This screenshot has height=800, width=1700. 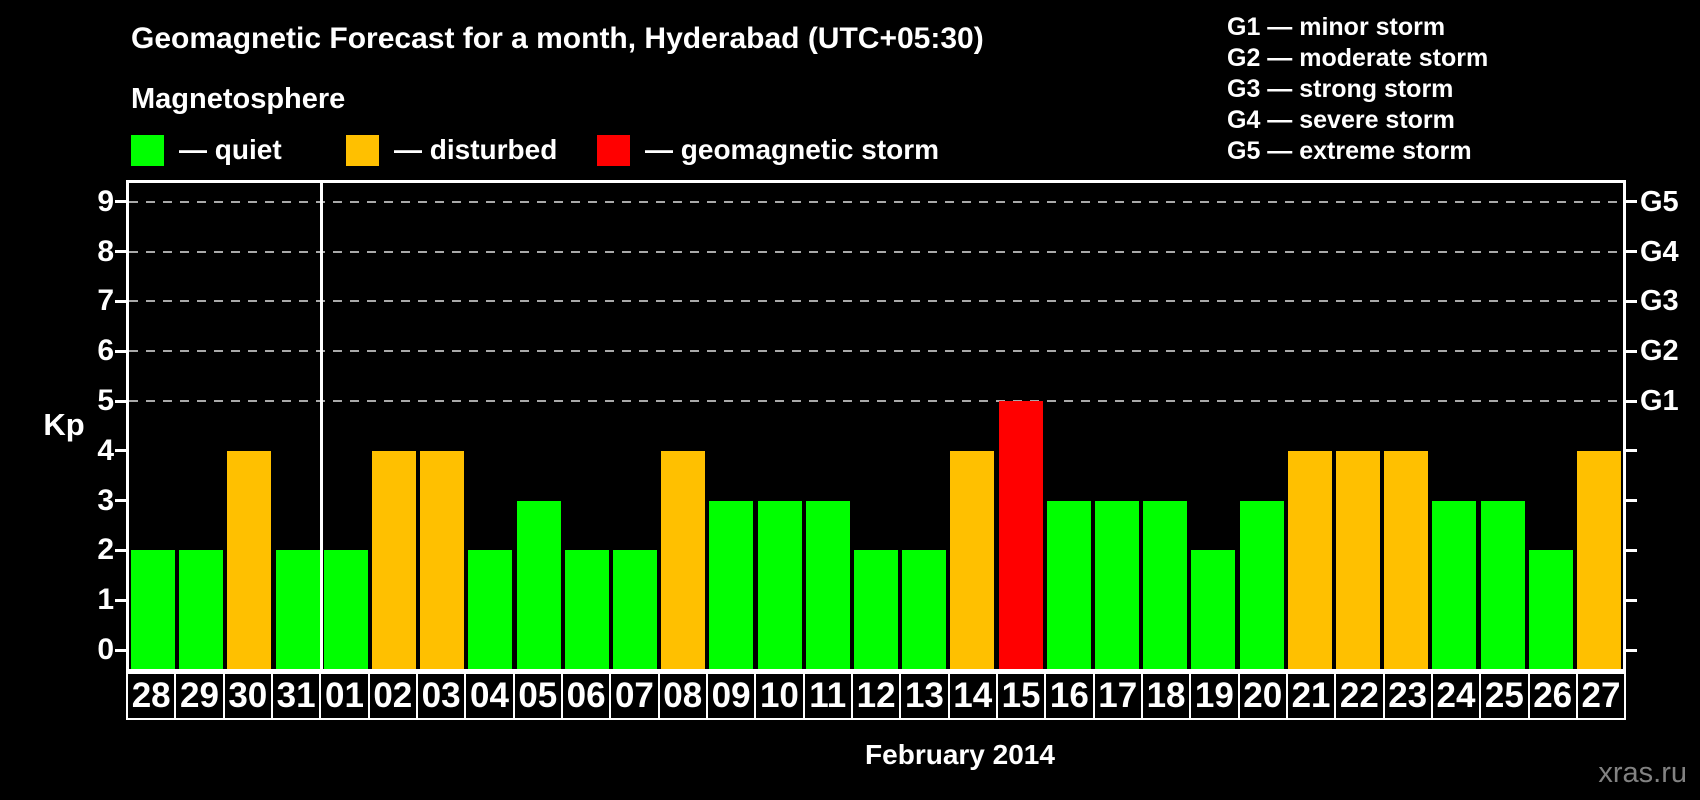 I want to click on date-cell-17: 17, so click(x=1116, y=696).